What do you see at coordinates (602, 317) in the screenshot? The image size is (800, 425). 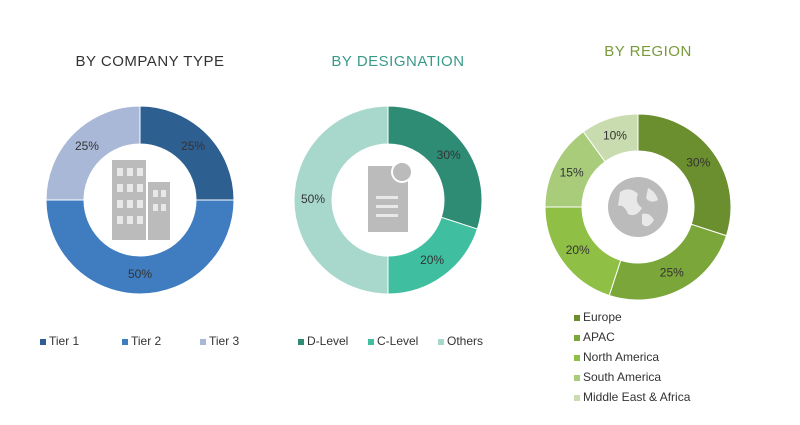 I see `legend-label: Europe` at bounding box center [602, 317].